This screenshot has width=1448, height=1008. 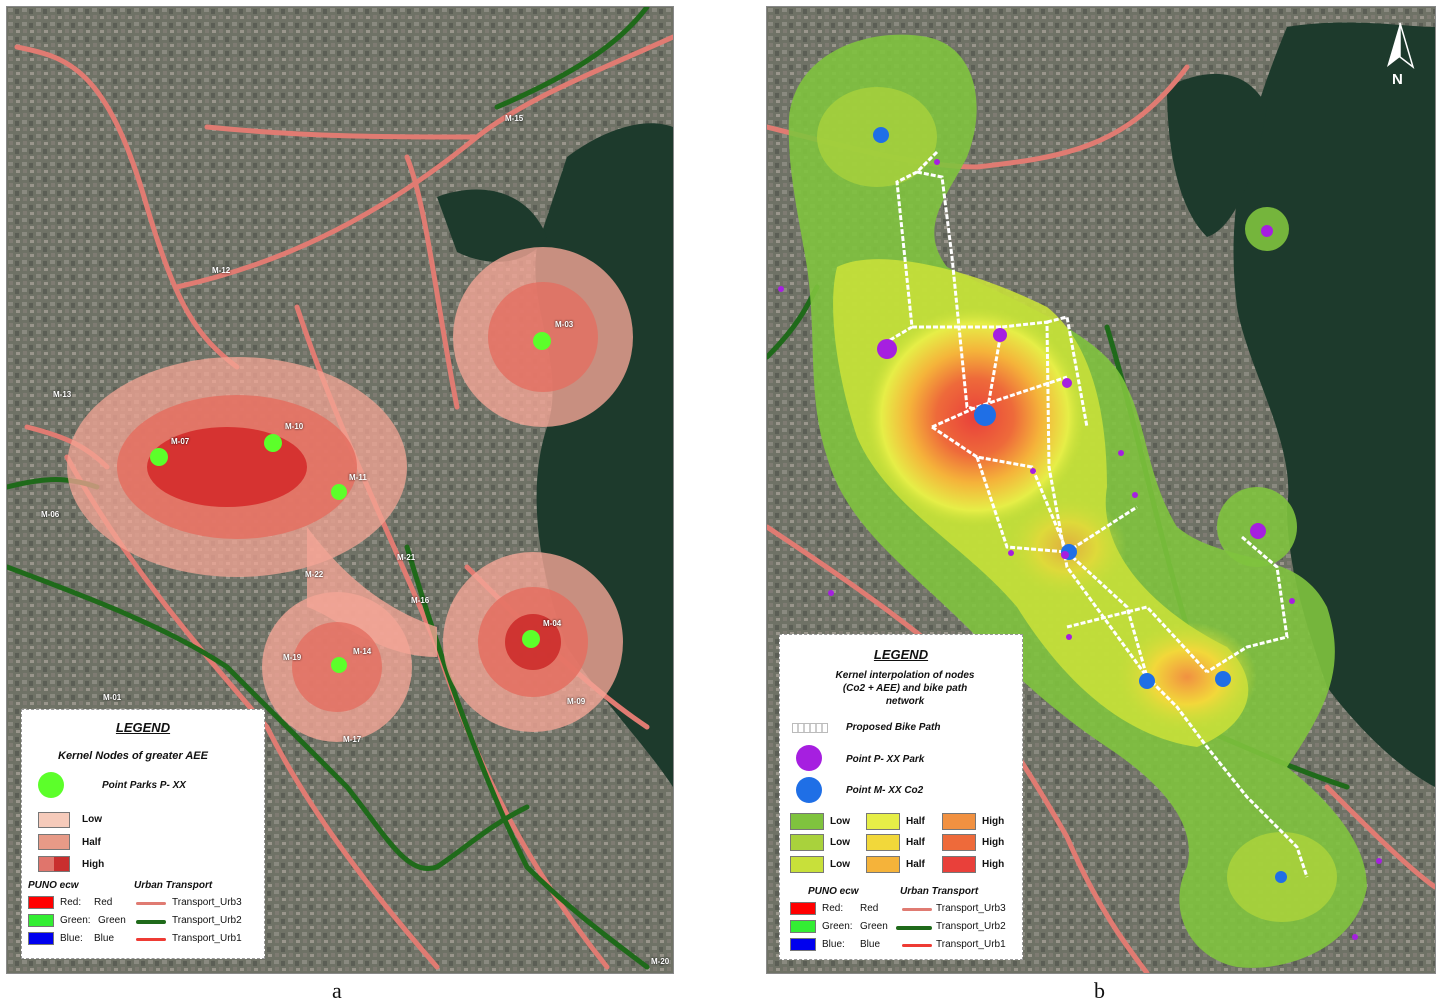 What do you see at coordinates (915, 821) in the screenshot?
I see `half-label-1: Half` at bounding box center [915, 821].